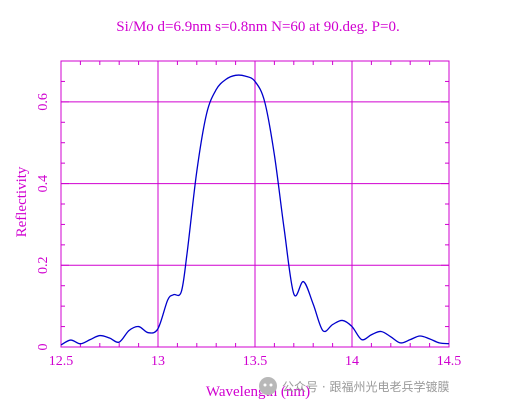 This screenshot has height=409, width=511. Describe the element at coordinates (265, 385) in the screenshot. I see `wechat-logo-icon-eye-left` at that location.